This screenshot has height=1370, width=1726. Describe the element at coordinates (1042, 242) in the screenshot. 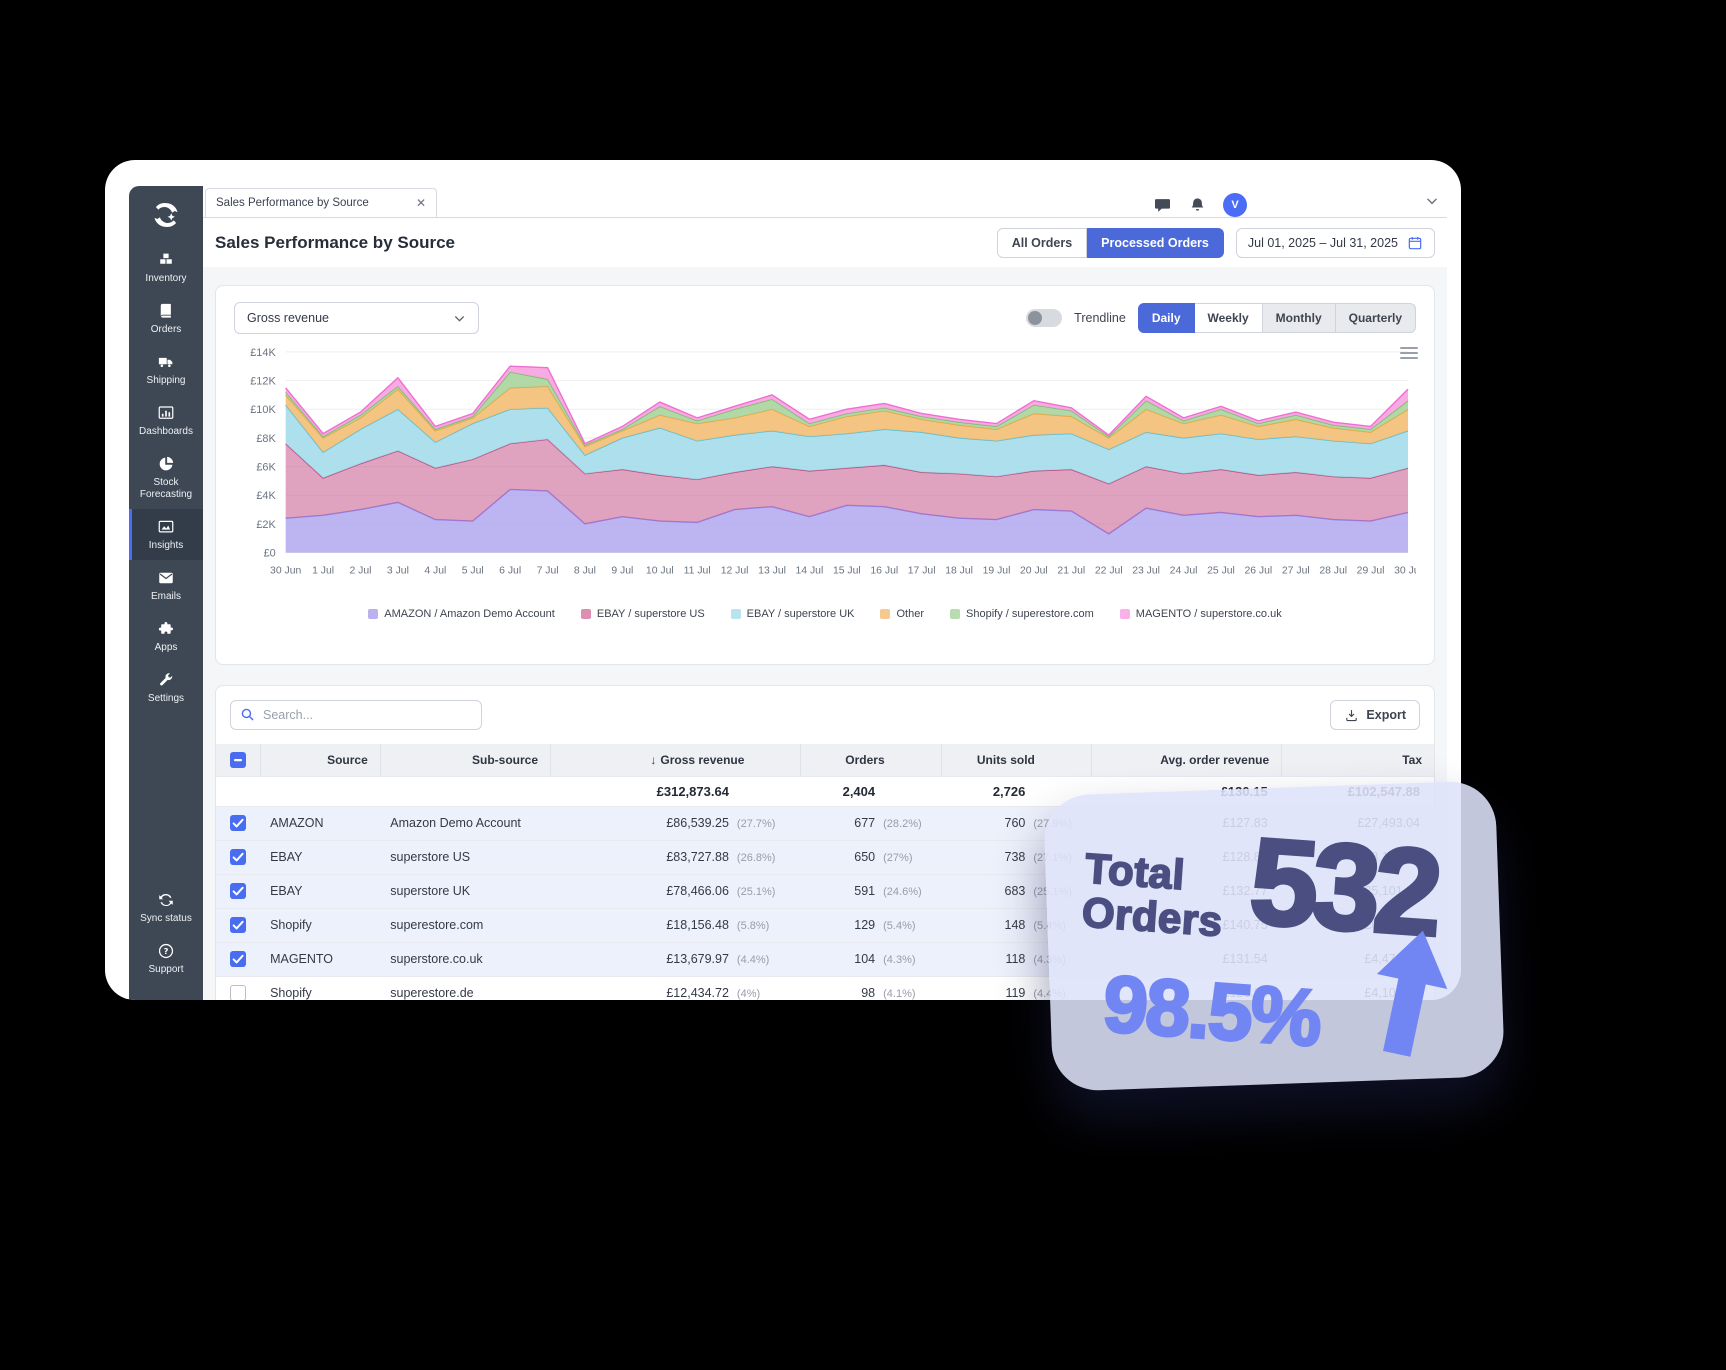

I see `all-orders-button: All Orders` at that location.